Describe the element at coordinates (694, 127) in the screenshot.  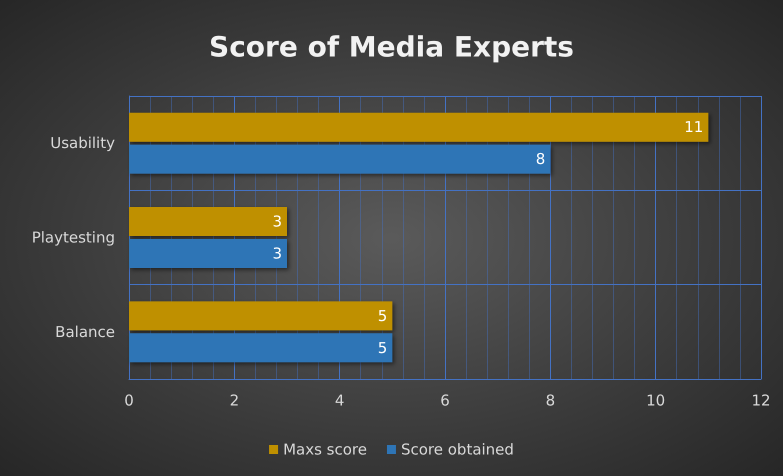
I see `data-label: 11` at that location.